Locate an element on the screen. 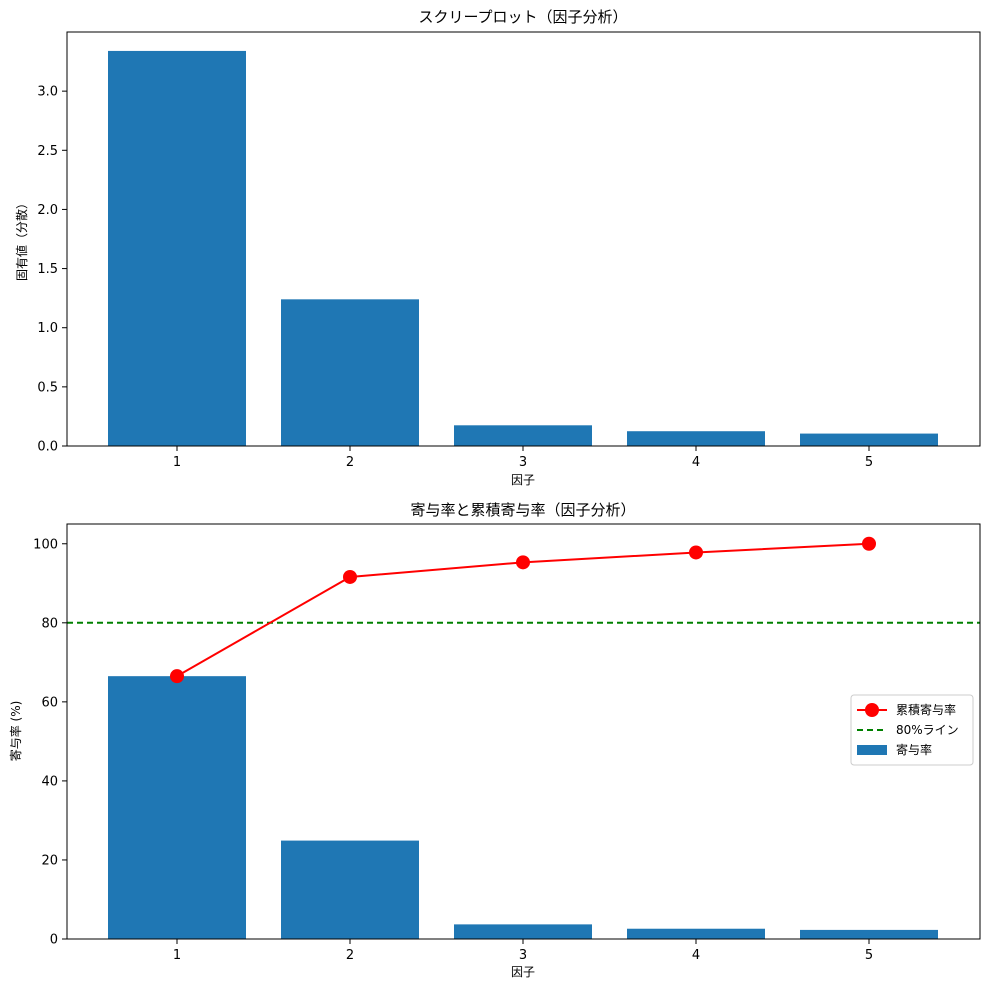  scree-plot-y-label: 固有値（分散） is located at coordinates (21, 239).